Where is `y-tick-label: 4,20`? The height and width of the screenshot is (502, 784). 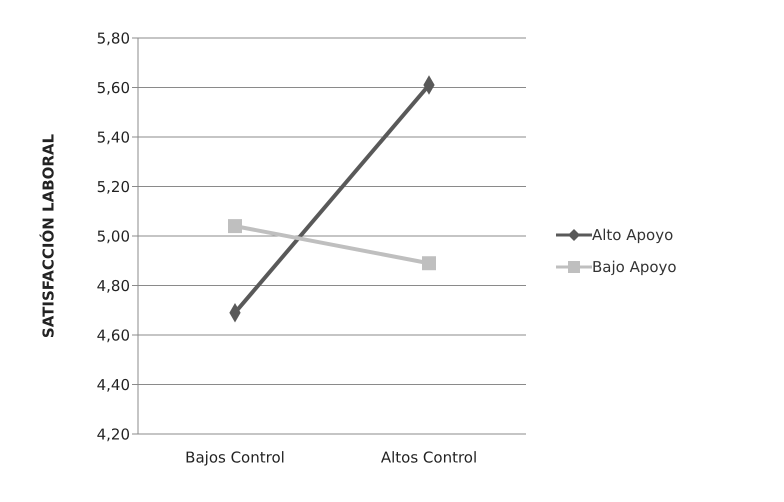 y-tick-label: 4,20 is located at coordinates (113, 434).